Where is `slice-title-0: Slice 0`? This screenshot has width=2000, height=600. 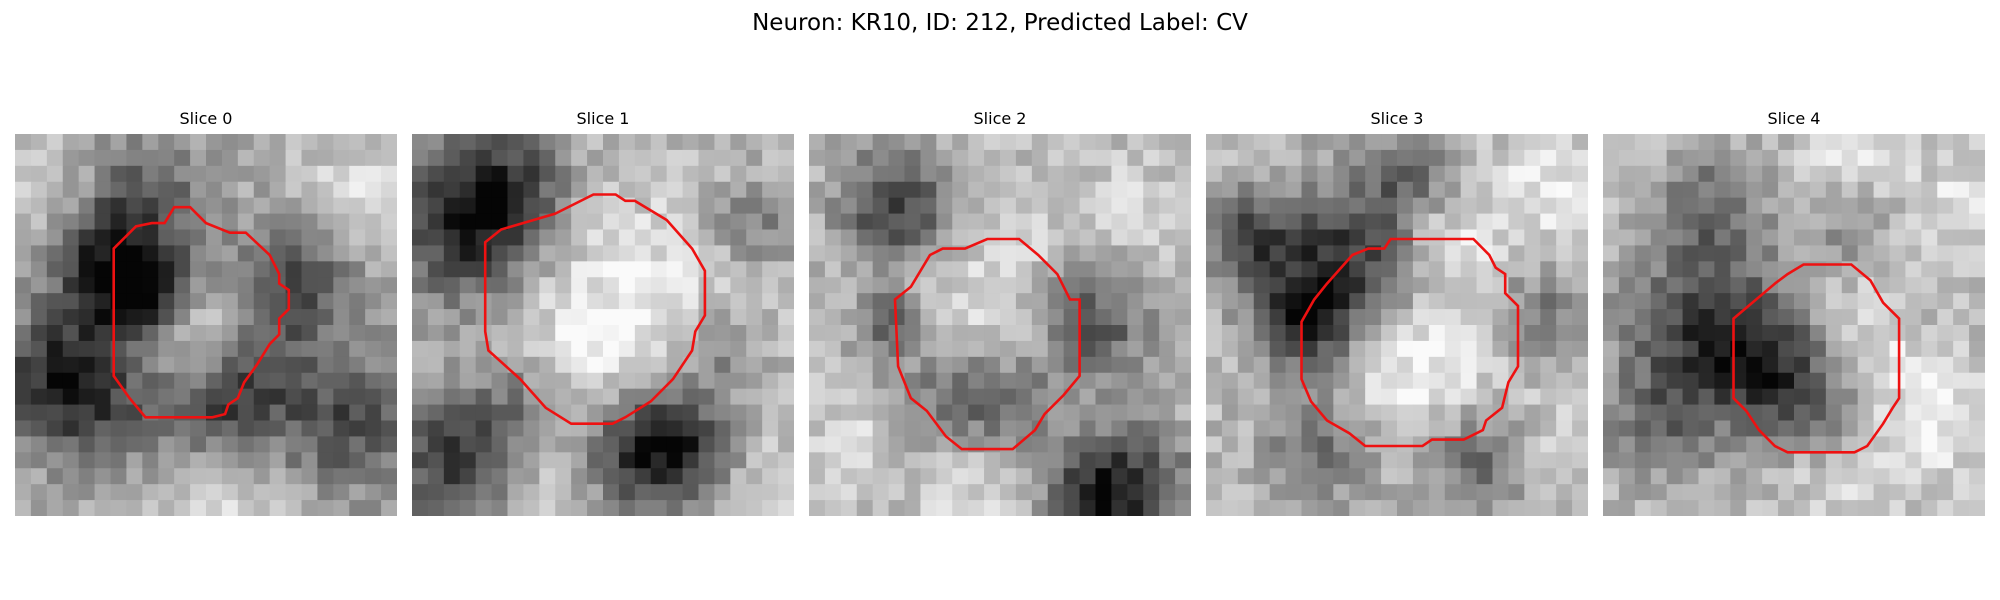
slice-title-0: Slice 0 is located at coordinates (206, 118).